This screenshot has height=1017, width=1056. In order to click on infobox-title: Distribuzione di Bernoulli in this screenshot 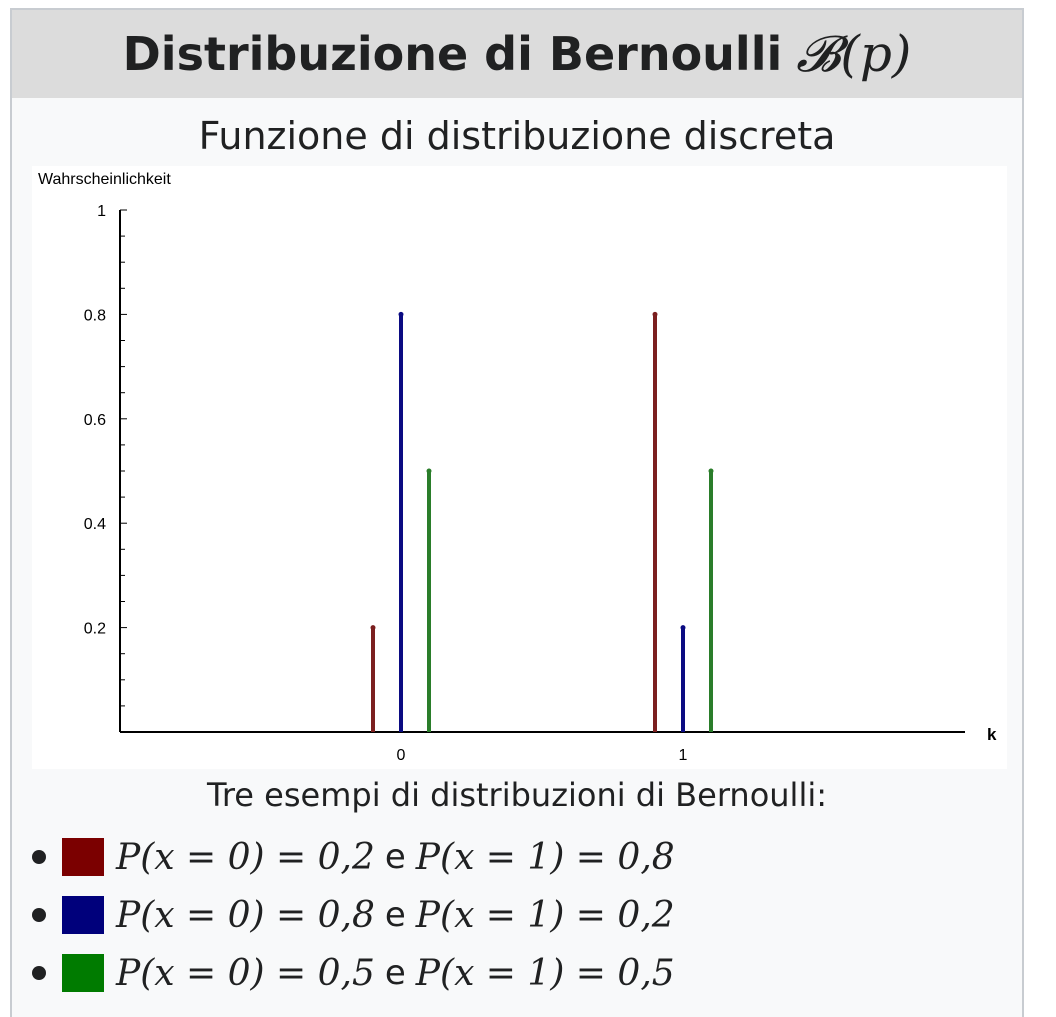, I will do `click(452, 54)`.